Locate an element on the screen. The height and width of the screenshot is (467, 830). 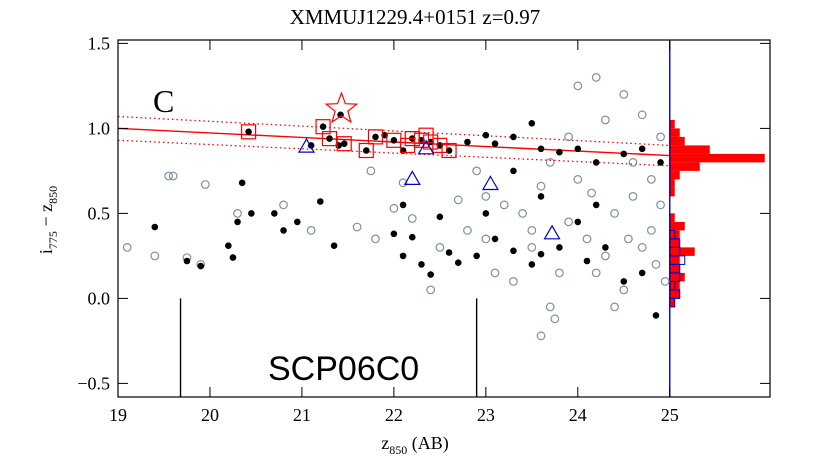
x-tick-label: 21 is located at coordinates (302, 415).